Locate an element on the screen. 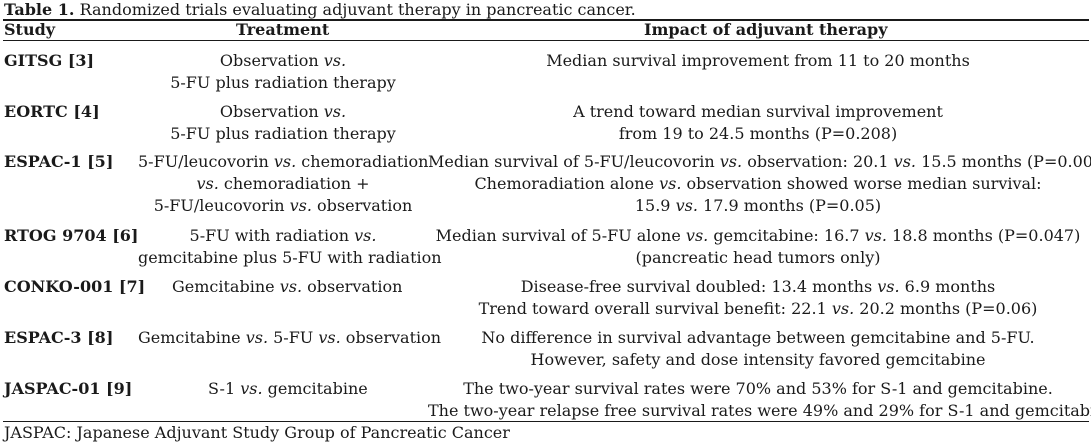 This screenshot has width=1091, height=444. header-treatment: Treatment is located at coordinates (283, 29).